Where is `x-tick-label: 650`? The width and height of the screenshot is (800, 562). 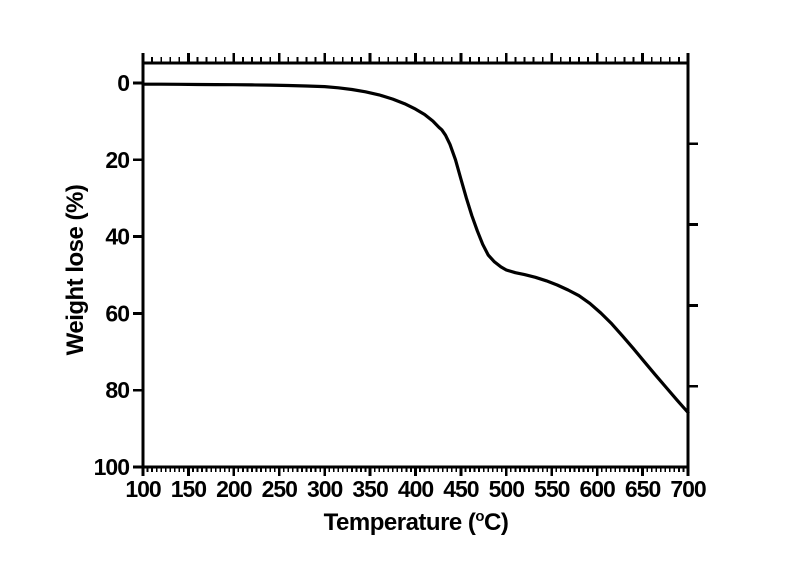 x-tick-label: 650 is located at coordinates (643, 489).